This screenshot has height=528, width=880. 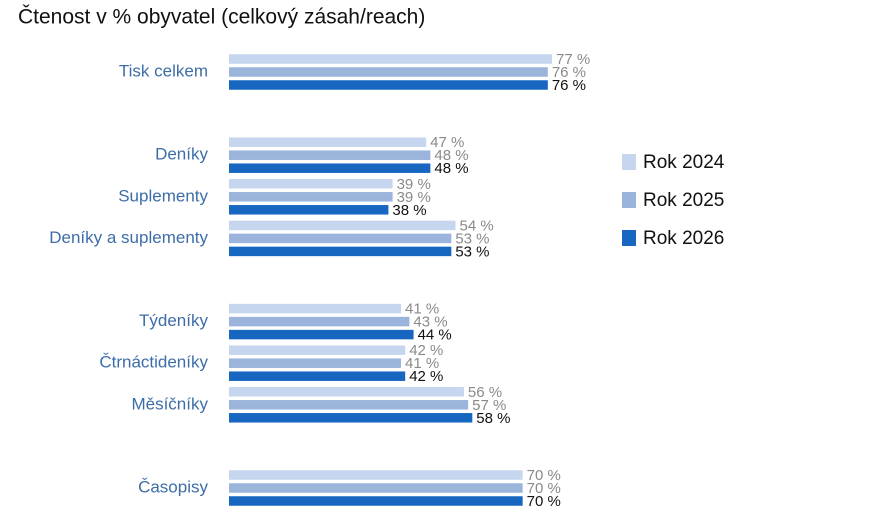 What do you see at coordinates (430, 322) in the screenshot?
I see `value-label: 43 %` at bounding box center [430, 322].